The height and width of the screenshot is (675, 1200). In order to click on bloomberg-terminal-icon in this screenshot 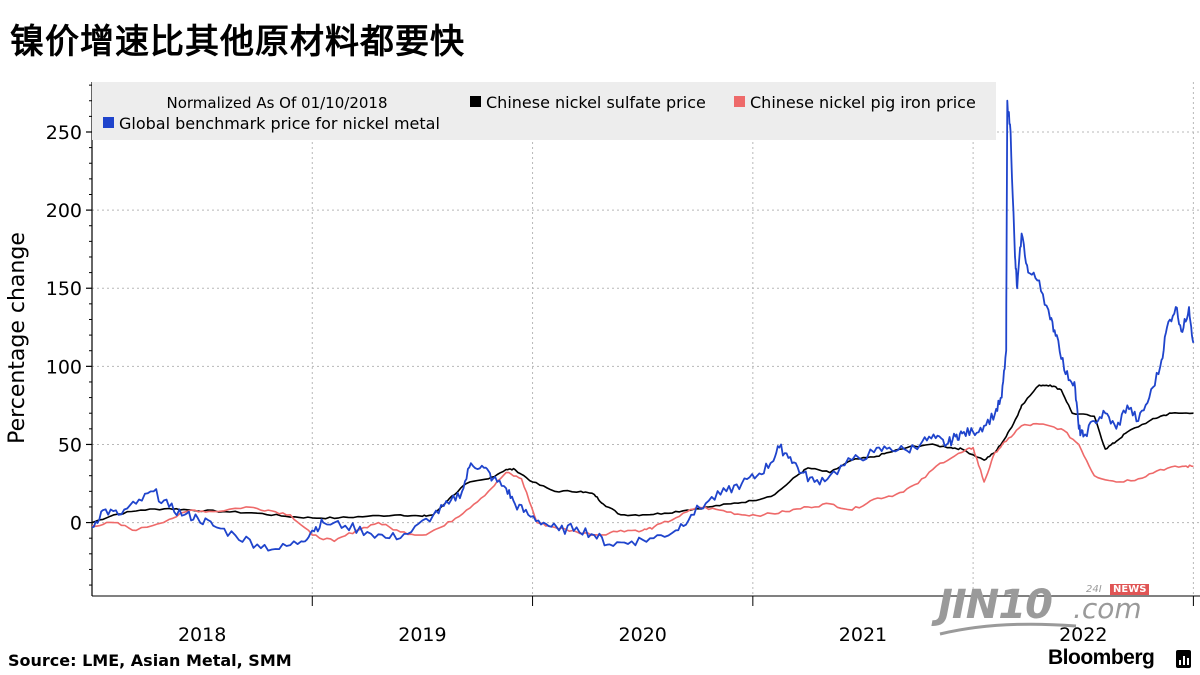, I will do `click(1183, 659)`.